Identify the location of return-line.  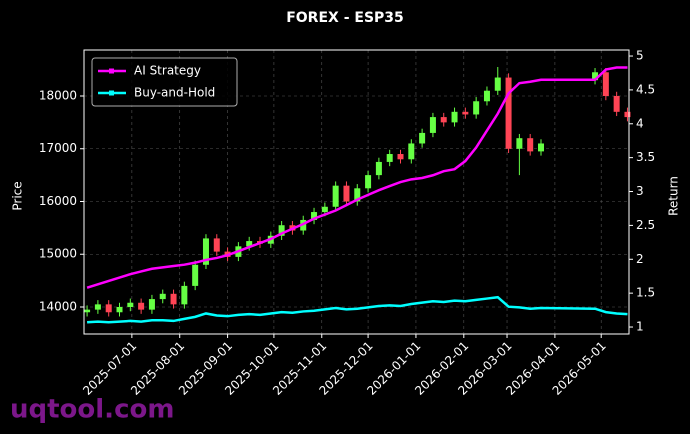
(357, 309).